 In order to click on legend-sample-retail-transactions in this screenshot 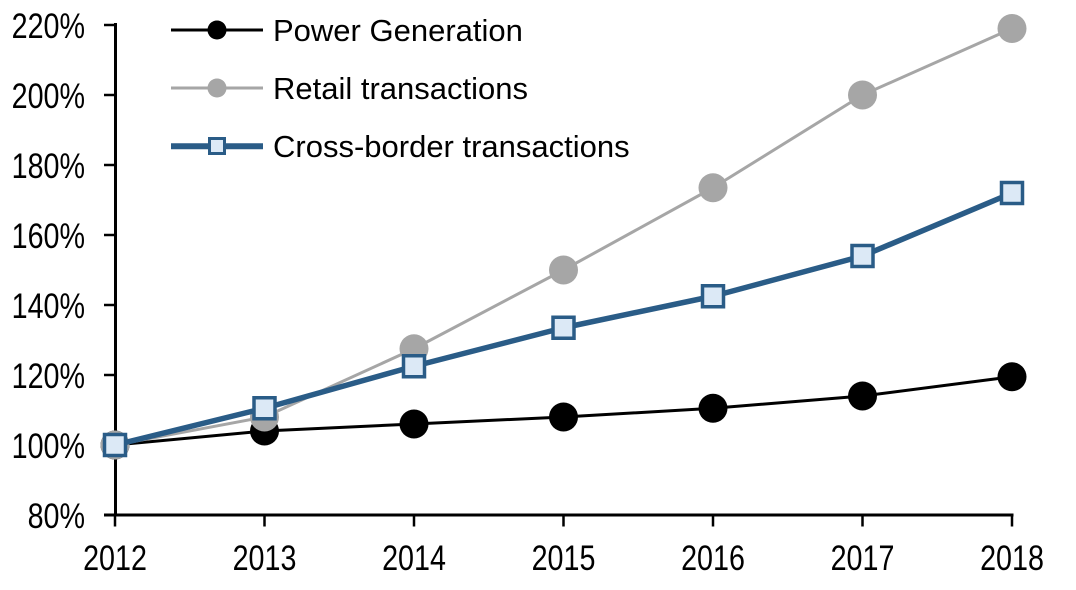, I will do `click(217, 88)`.